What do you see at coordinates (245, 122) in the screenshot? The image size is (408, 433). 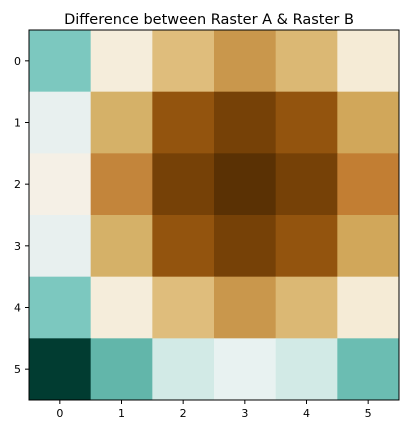 I see `heatmap-cell-r1-c3` at bounding box center [245, 122].